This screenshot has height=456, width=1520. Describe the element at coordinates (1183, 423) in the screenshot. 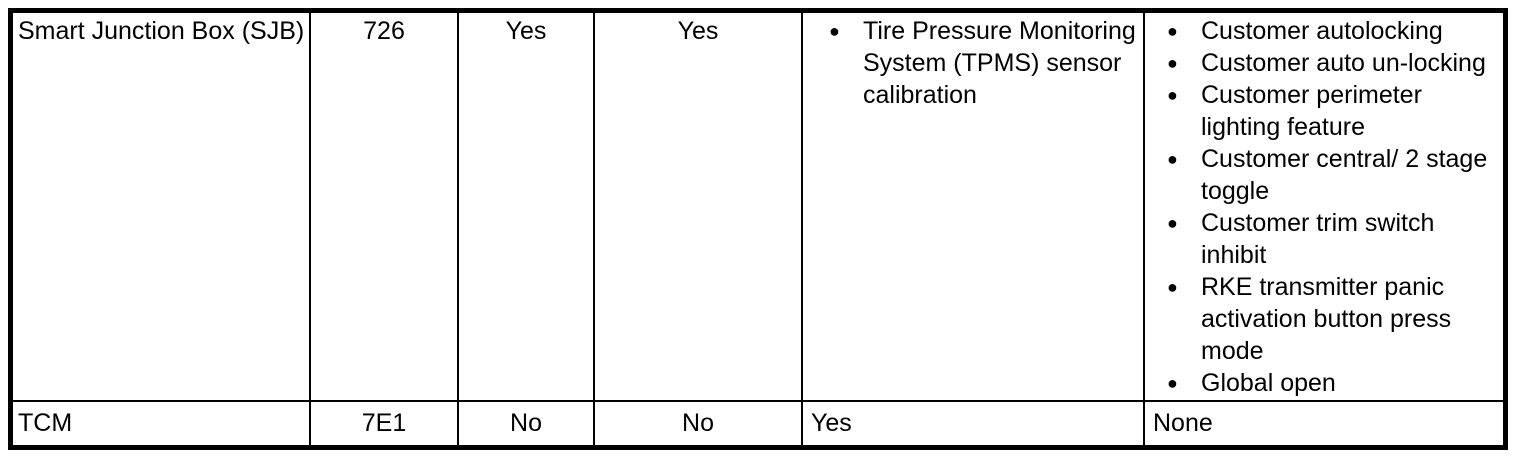

I see `features-text: None` at that location.